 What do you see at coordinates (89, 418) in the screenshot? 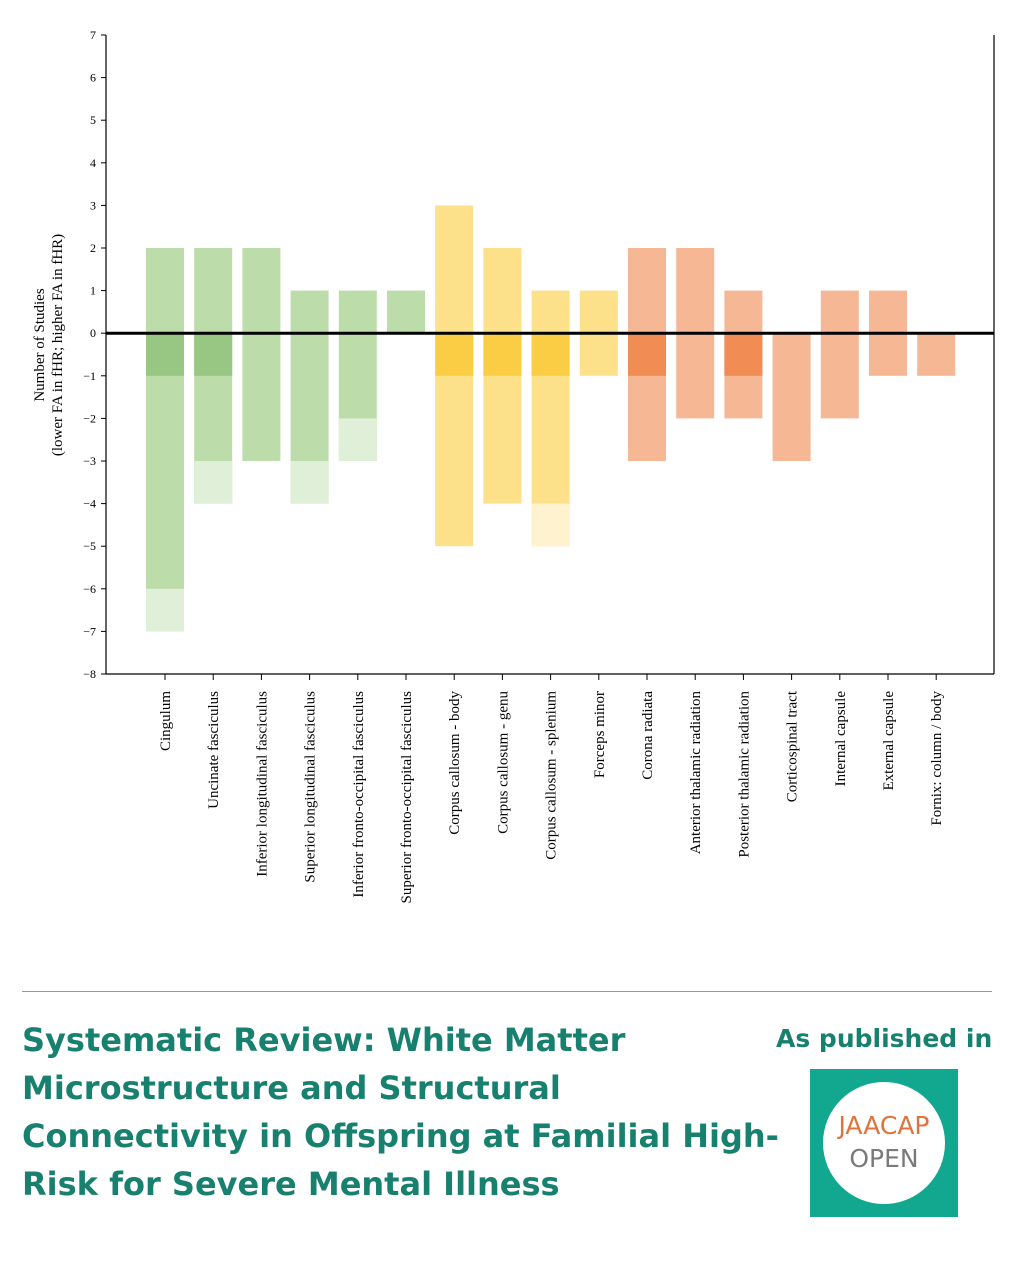
I see `y-tick-label: −2` at bounding box center [89, 418].